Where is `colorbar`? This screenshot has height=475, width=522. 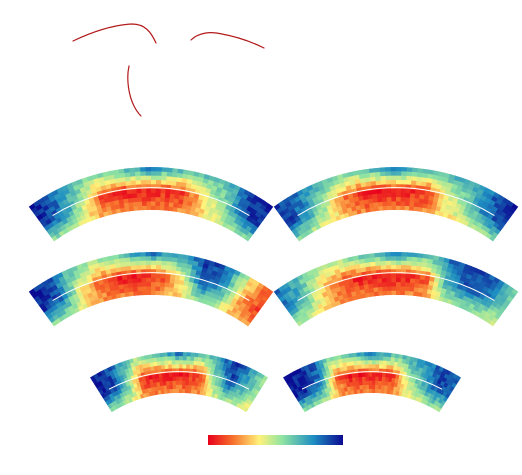
colorbar is located at coordinates (275, 440).